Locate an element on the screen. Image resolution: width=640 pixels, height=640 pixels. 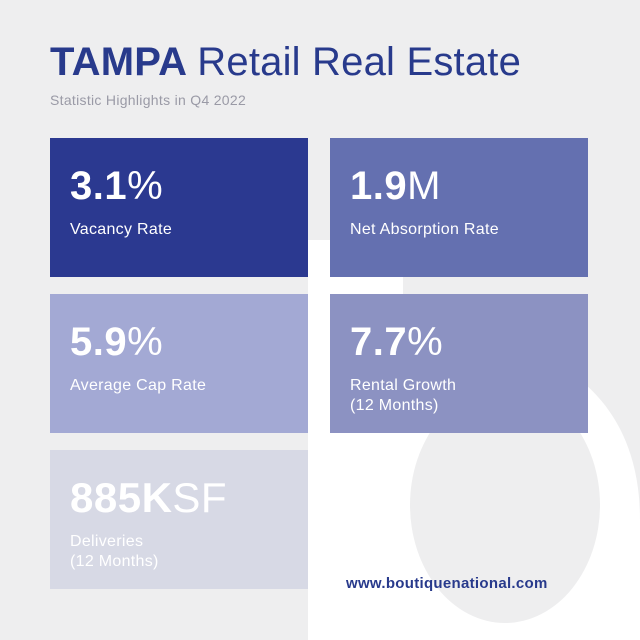
title-rest: Retail Real Estate is located at coordinates (359, 62).